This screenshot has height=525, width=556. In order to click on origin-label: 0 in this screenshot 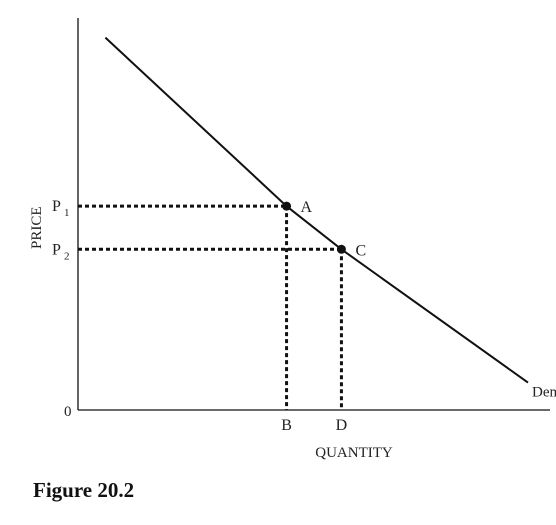, I will do `click(68, 412)`.